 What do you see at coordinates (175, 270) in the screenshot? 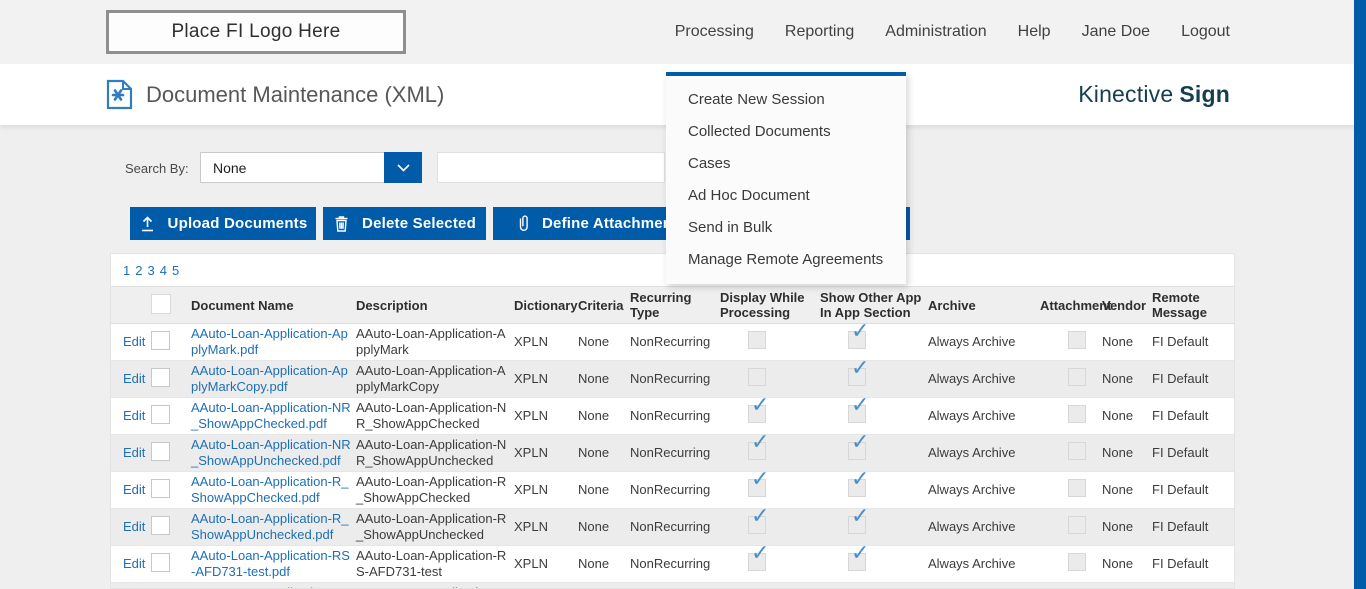
I see `page-number-5: 5` at bounding box center [175, 270].